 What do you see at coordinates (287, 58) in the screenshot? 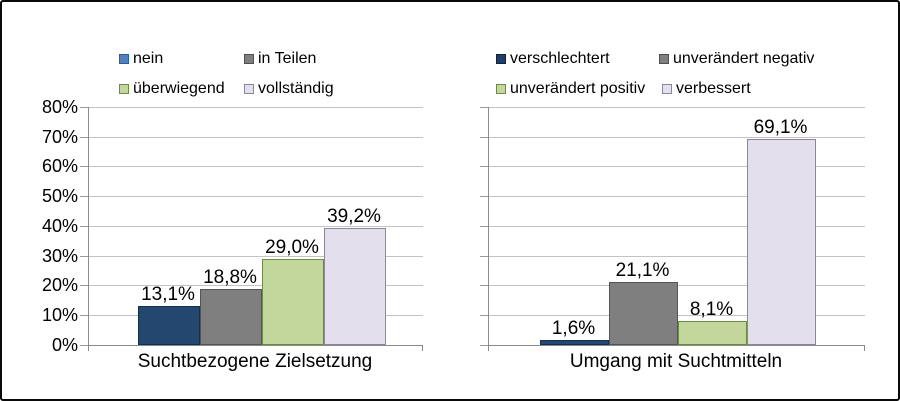
I see `legend-label: in Teilen` at bounding box center [287, 58].